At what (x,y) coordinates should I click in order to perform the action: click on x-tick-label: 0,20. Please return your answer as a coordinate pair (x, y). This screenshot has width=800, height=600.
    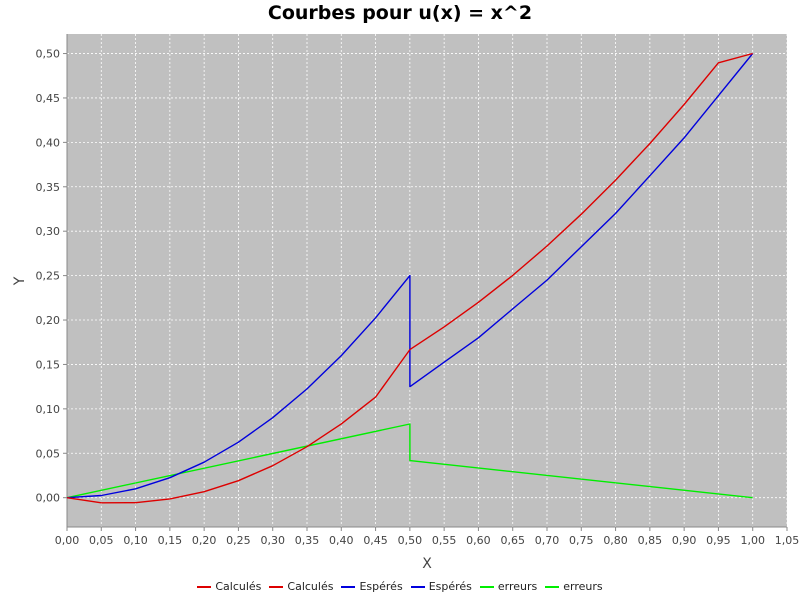
    Looking at the image, I should click on (204, 540).